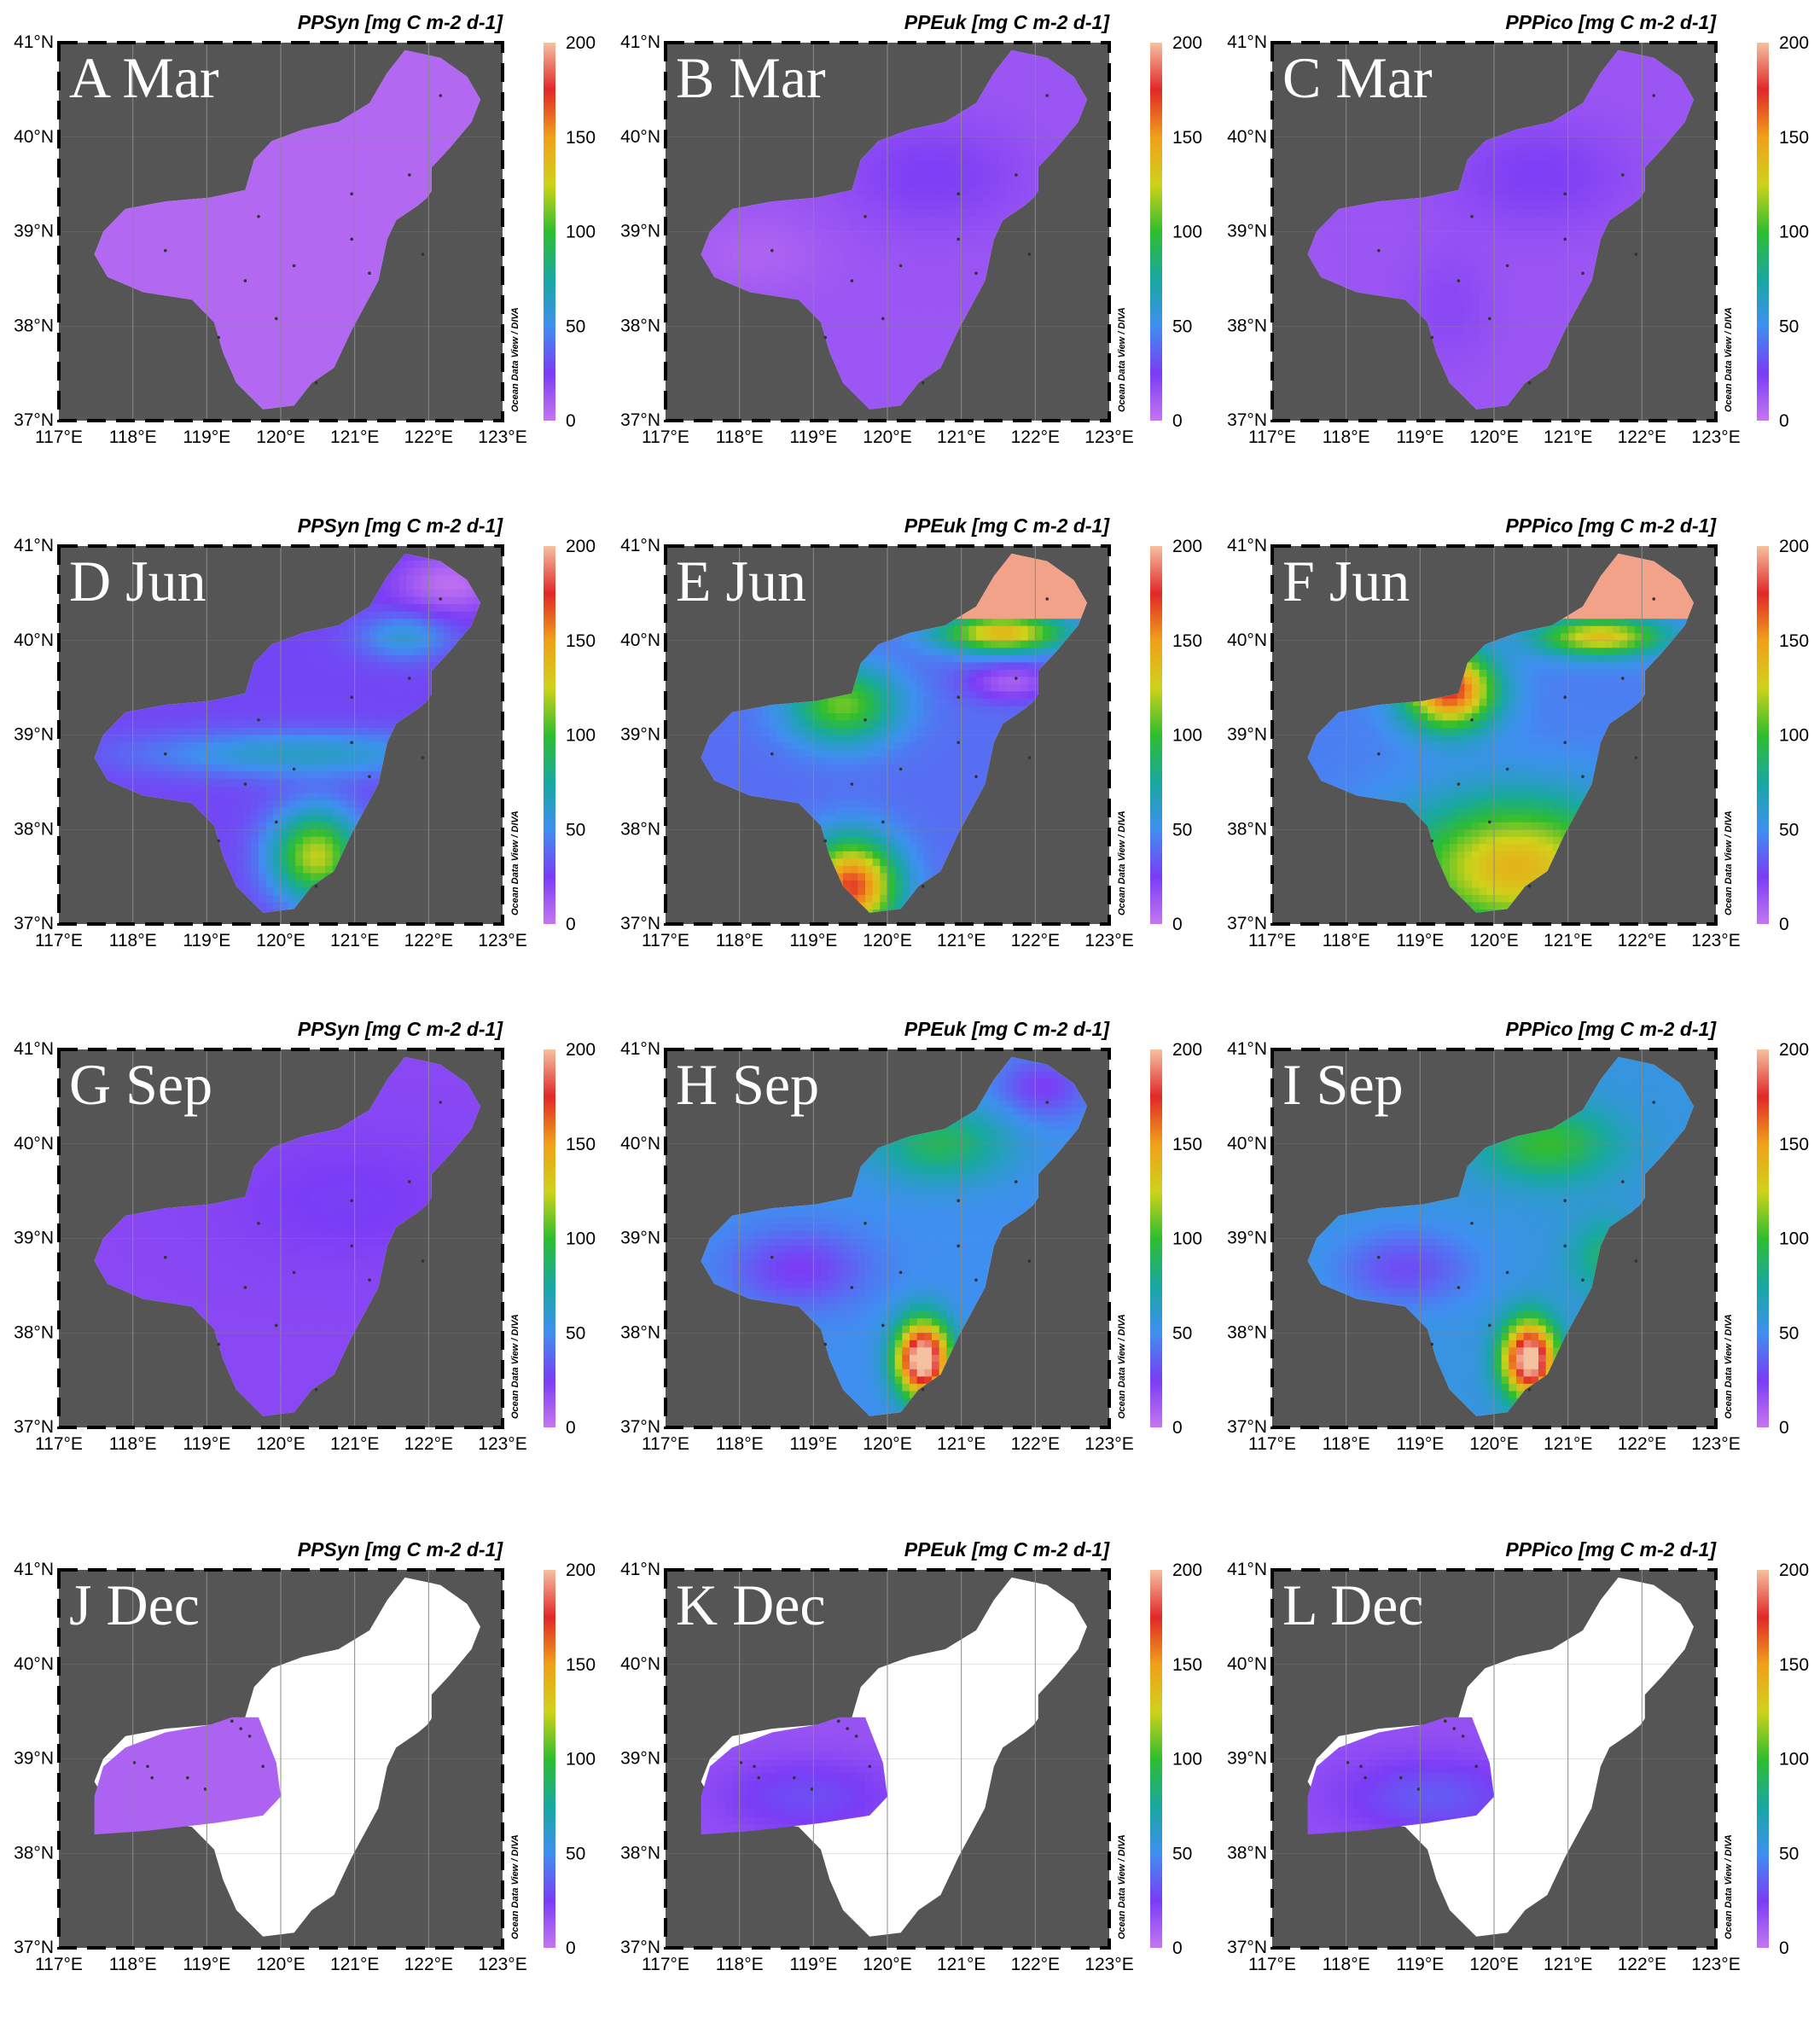  Describe the element at coordinates (747, 1084) in the screenshot. I see `panel-label: H Sep` at that location.